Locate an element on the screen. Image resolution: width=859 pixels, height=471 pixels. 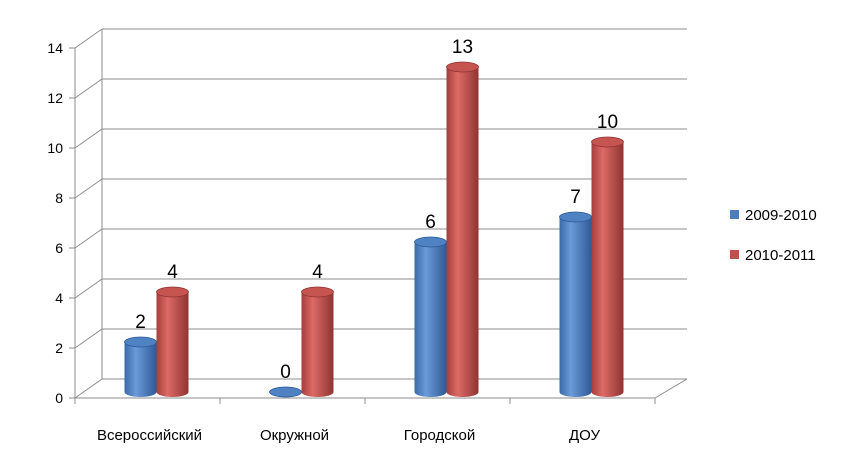
ytick-label-8: 8 is located at coordinates (59, 198).